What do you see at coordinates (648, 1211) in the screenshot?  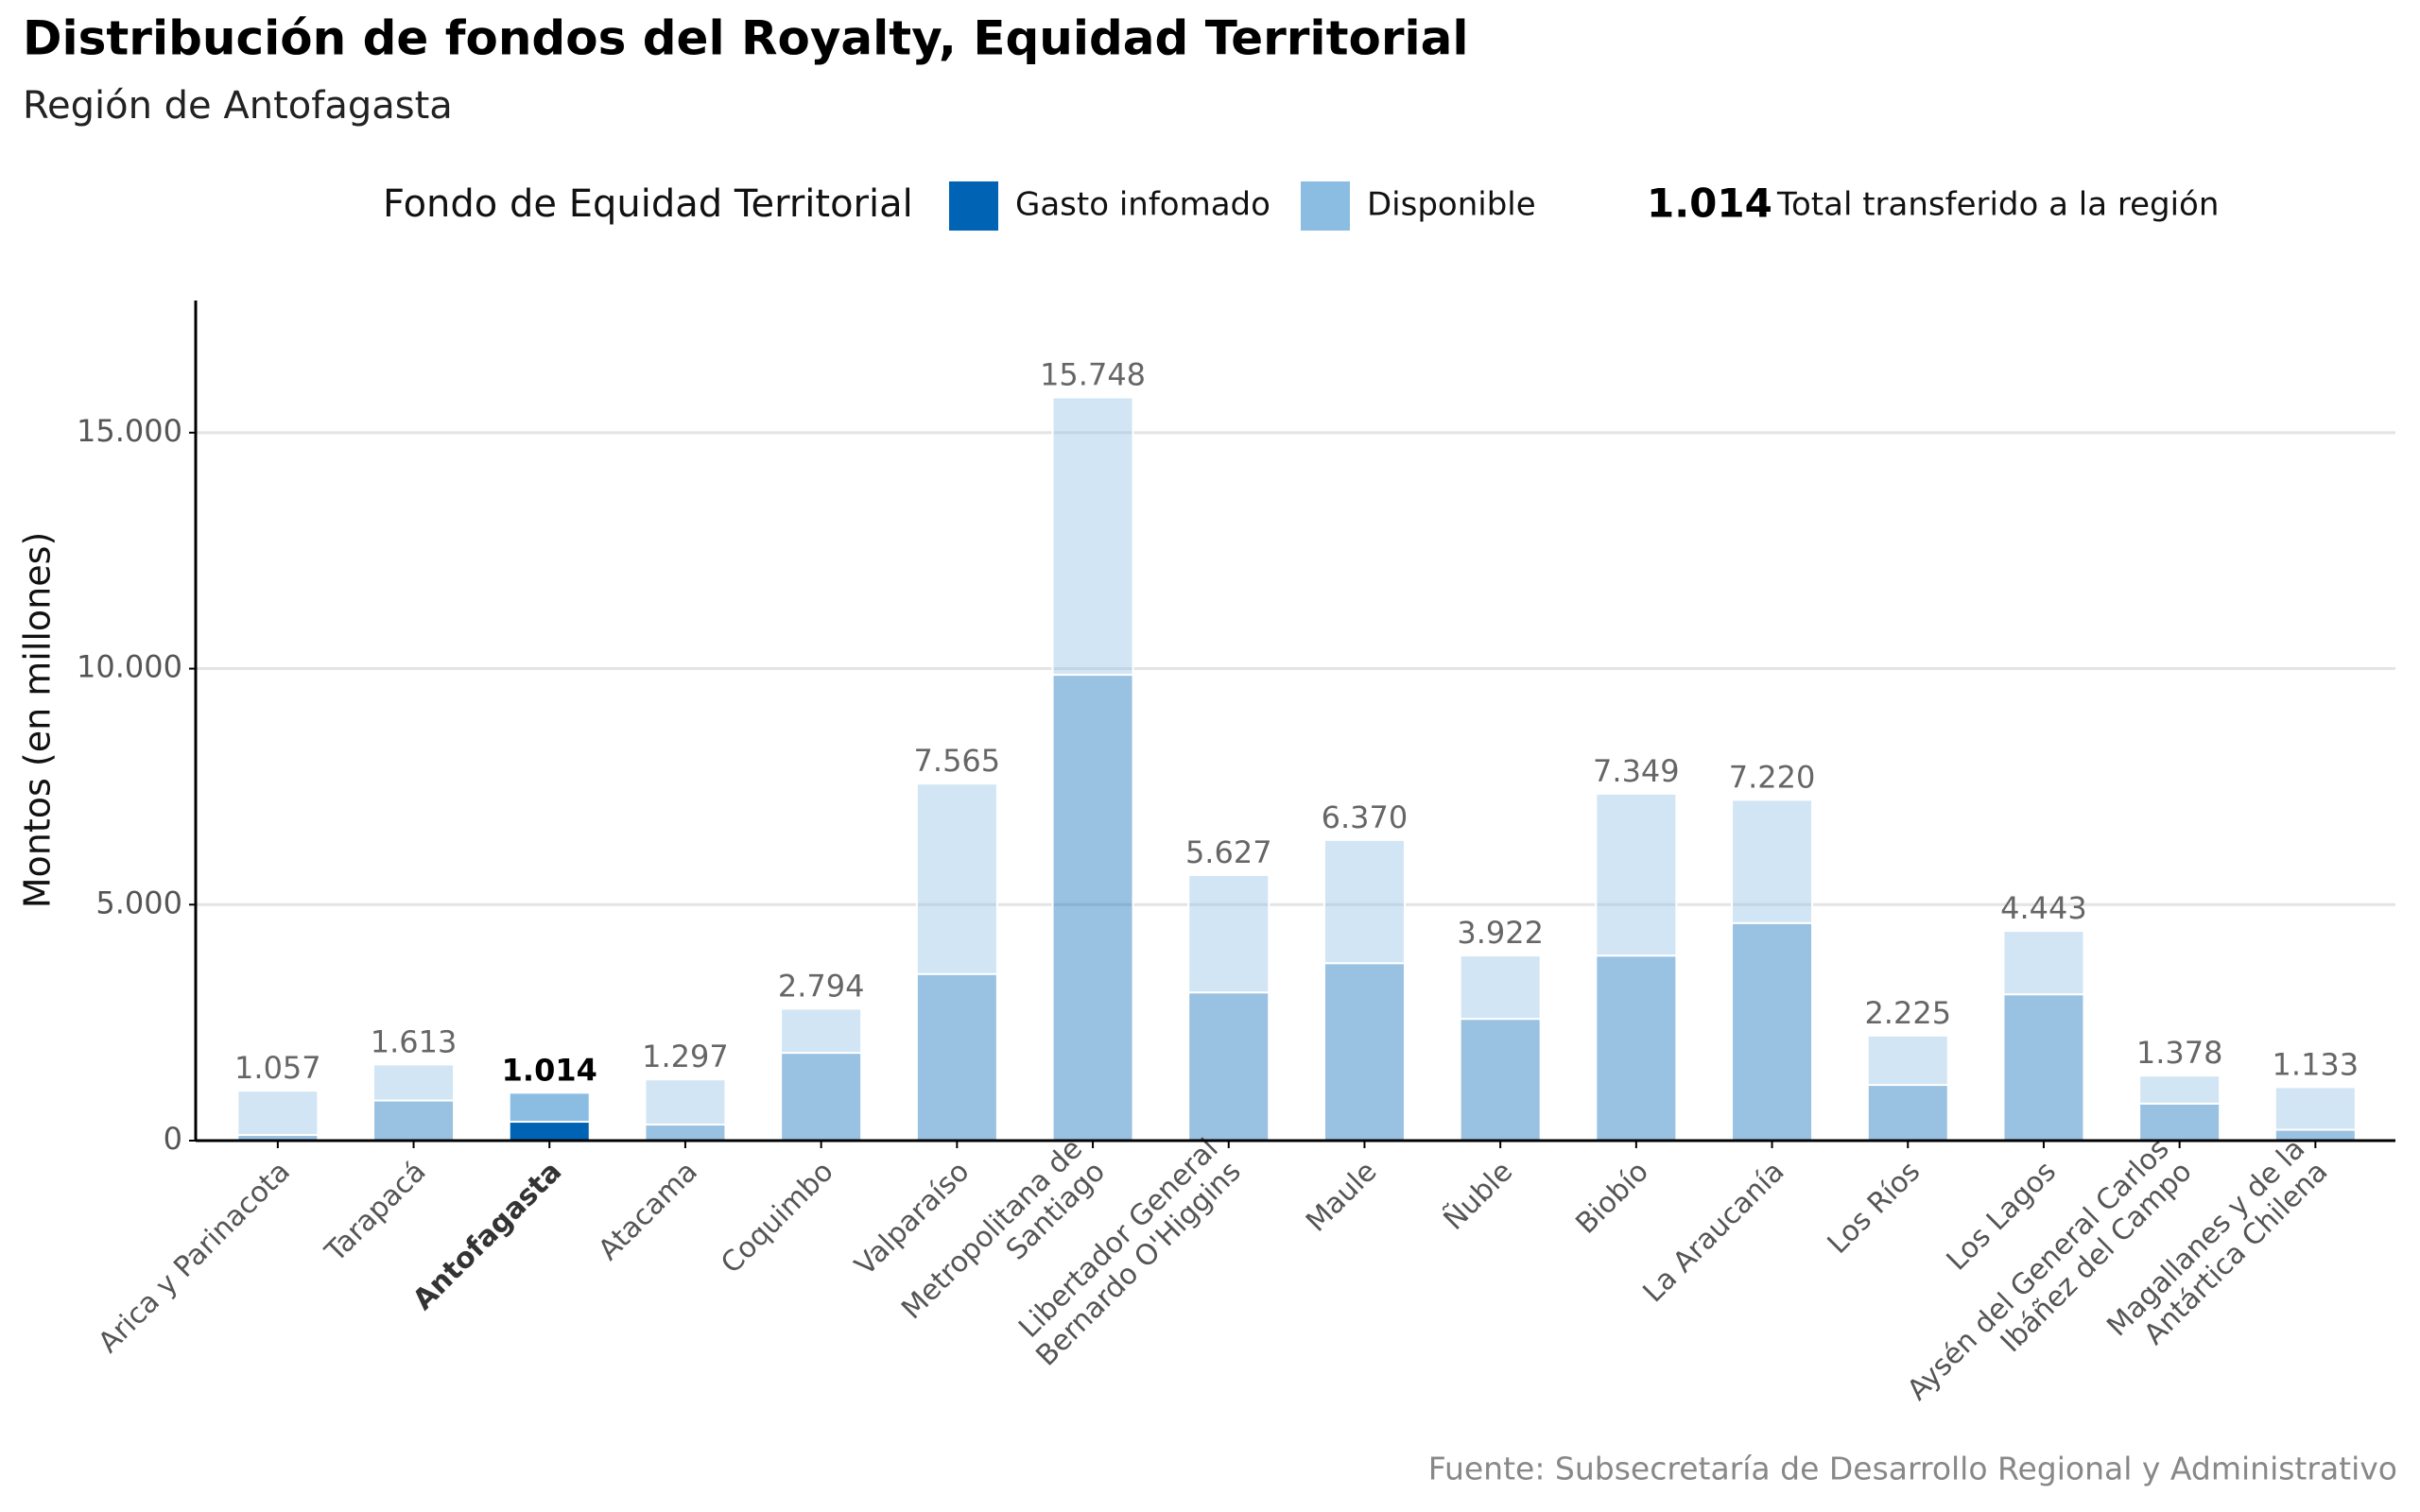 I see `x-tick-label: Atacama` at bounding box center [648, 1211].